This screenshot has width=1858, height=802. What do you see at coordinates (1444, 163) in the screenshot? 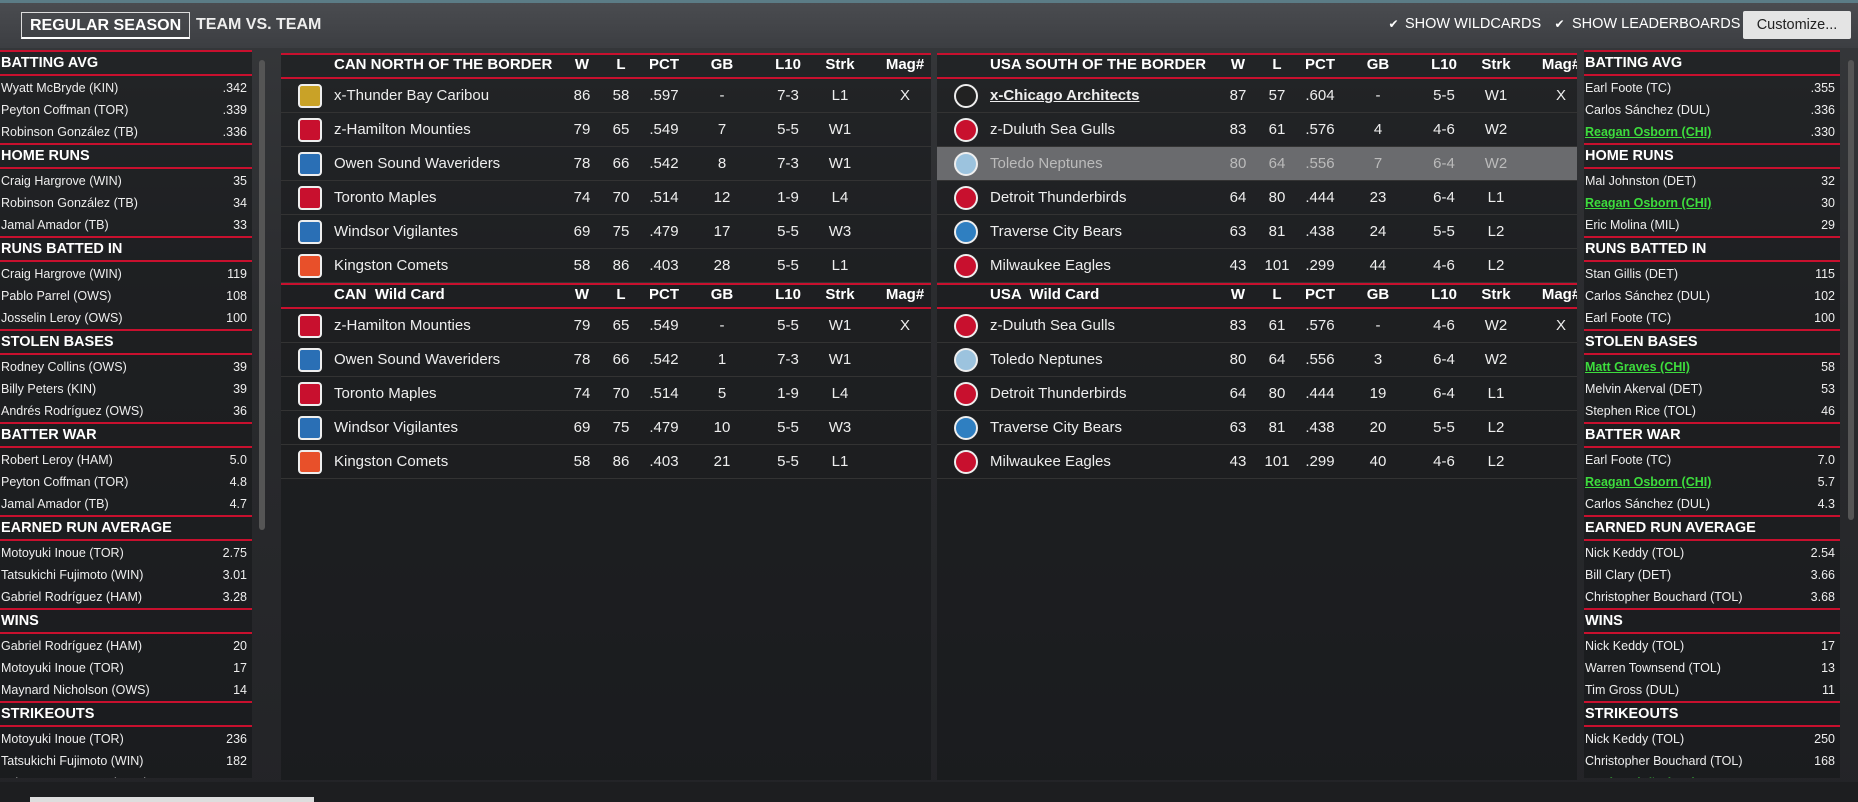
I see `cell: 6-4` at bounding box center [1444, 163].